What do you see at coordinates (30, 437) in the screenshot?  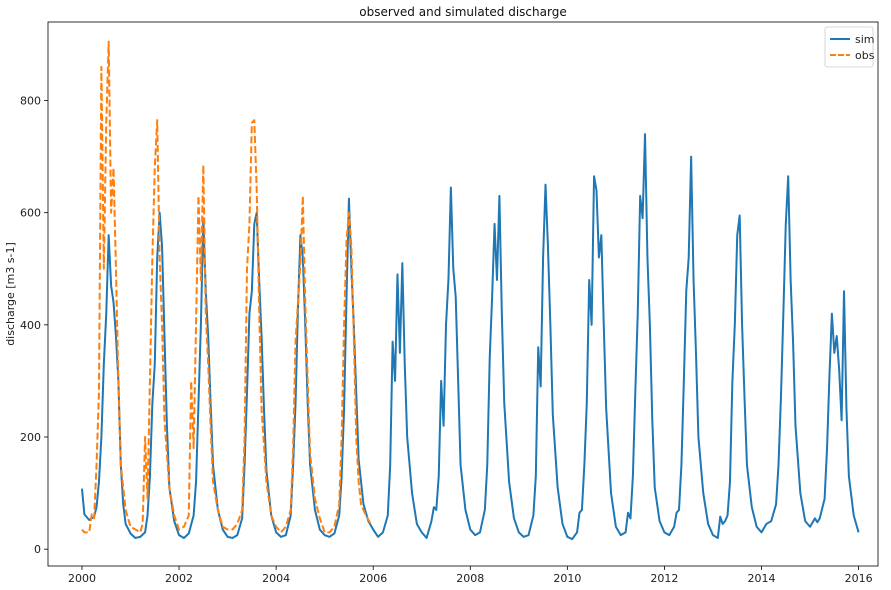 I see `y-tick-label: 200` at bounding box center [30, 437].